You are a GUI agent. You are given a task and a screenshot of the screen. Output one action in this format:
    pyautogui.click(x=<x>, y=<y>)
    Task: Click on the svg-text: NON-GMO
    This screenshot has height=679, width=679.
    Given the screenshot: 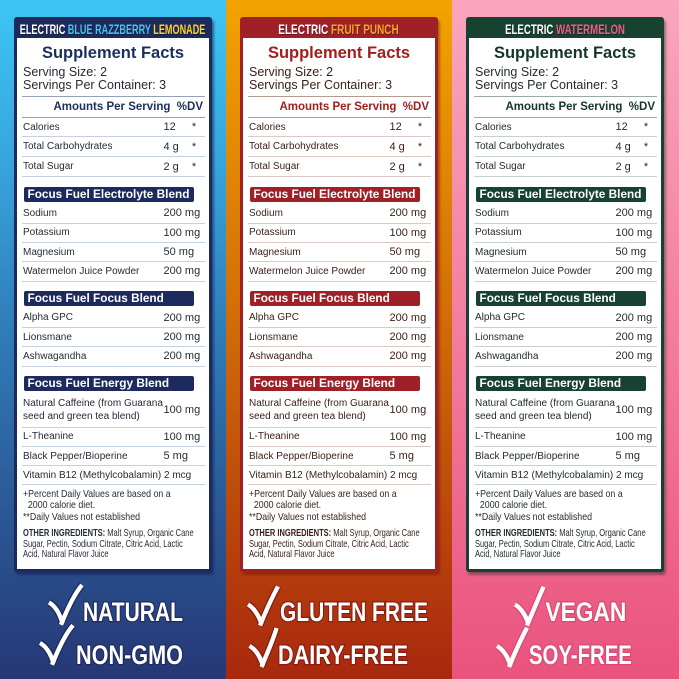 What is the action you would take?
    pyautogui.click(x=129, y=655)
    